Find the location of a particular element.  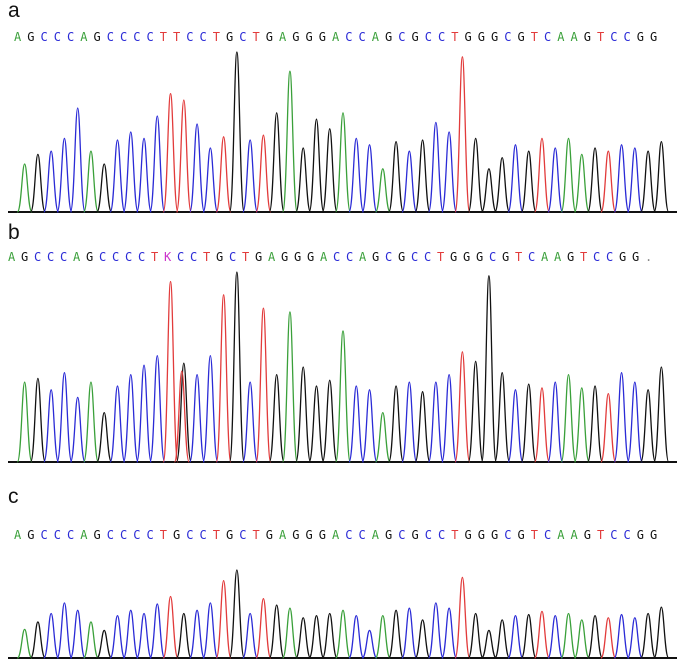

panel-label-b: b is located at coordinates (14, 232).